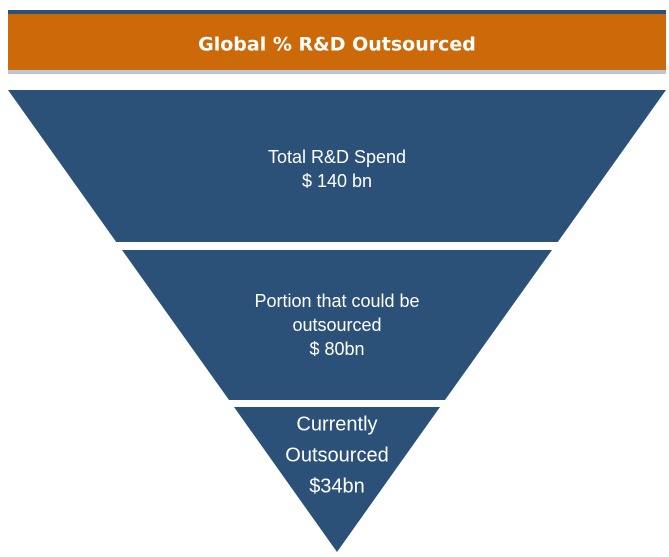  Describe the element at coordinates (336, 424) in the screenshot. I see `level-text: Currently` at that location.